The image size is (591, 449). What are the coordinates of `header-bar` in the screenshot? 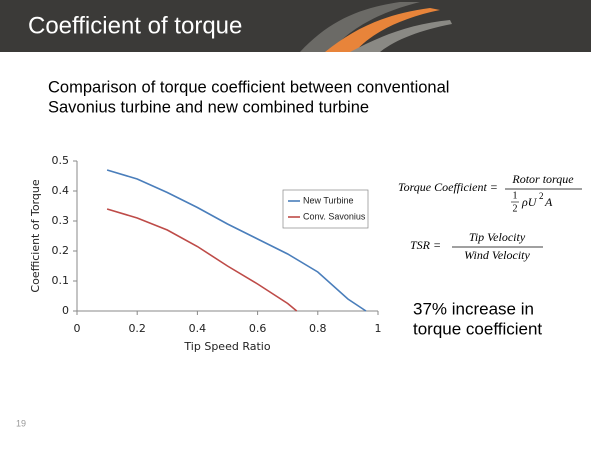 It's located at (295, 26).